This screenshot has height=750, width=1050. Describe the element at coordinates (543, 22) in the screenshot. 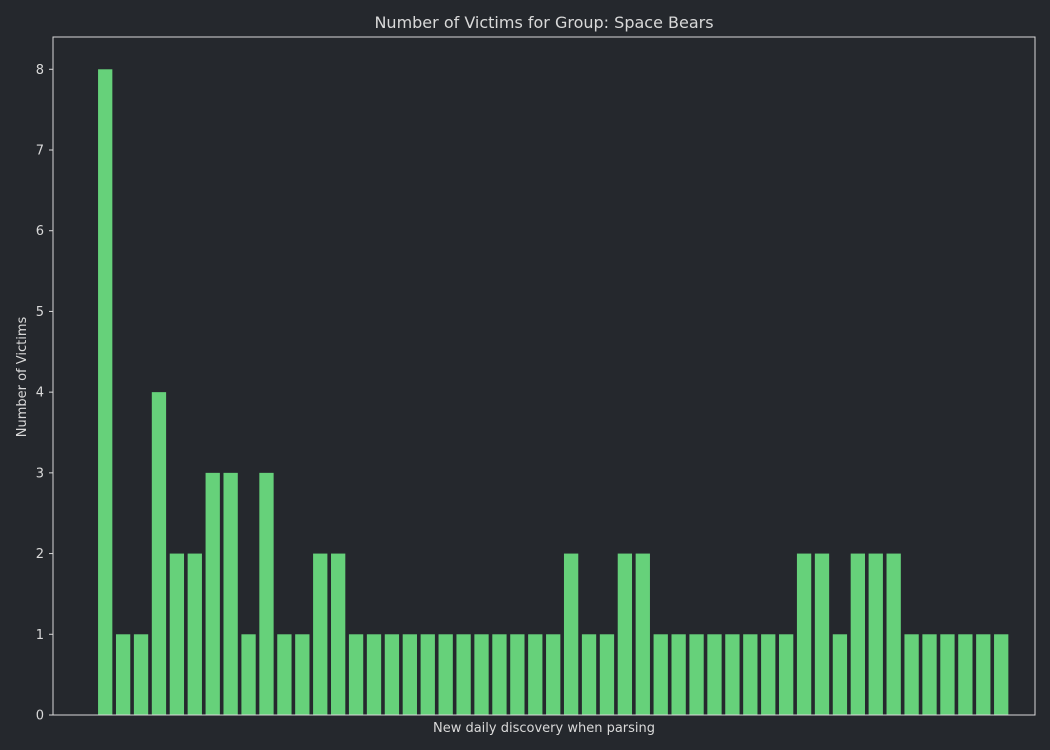

I see `chart-title: Number of Victims for Group: Space Bears` at that location.